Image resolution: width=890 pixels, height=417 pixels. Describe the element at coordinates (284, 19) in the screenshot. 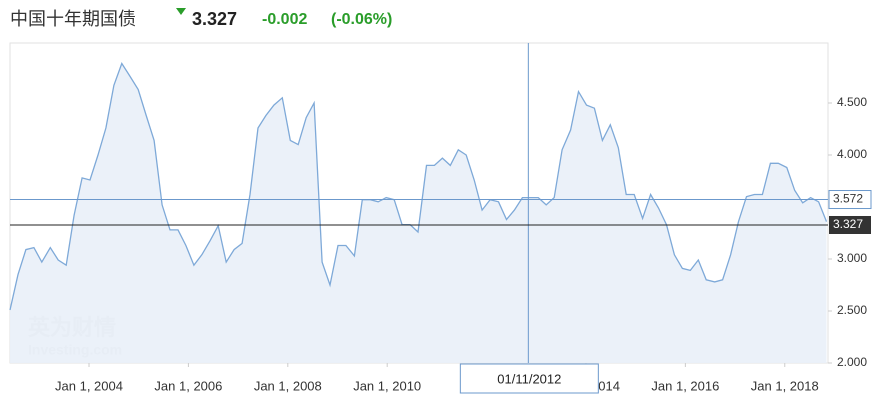

I see `change: -0.002` at that location.